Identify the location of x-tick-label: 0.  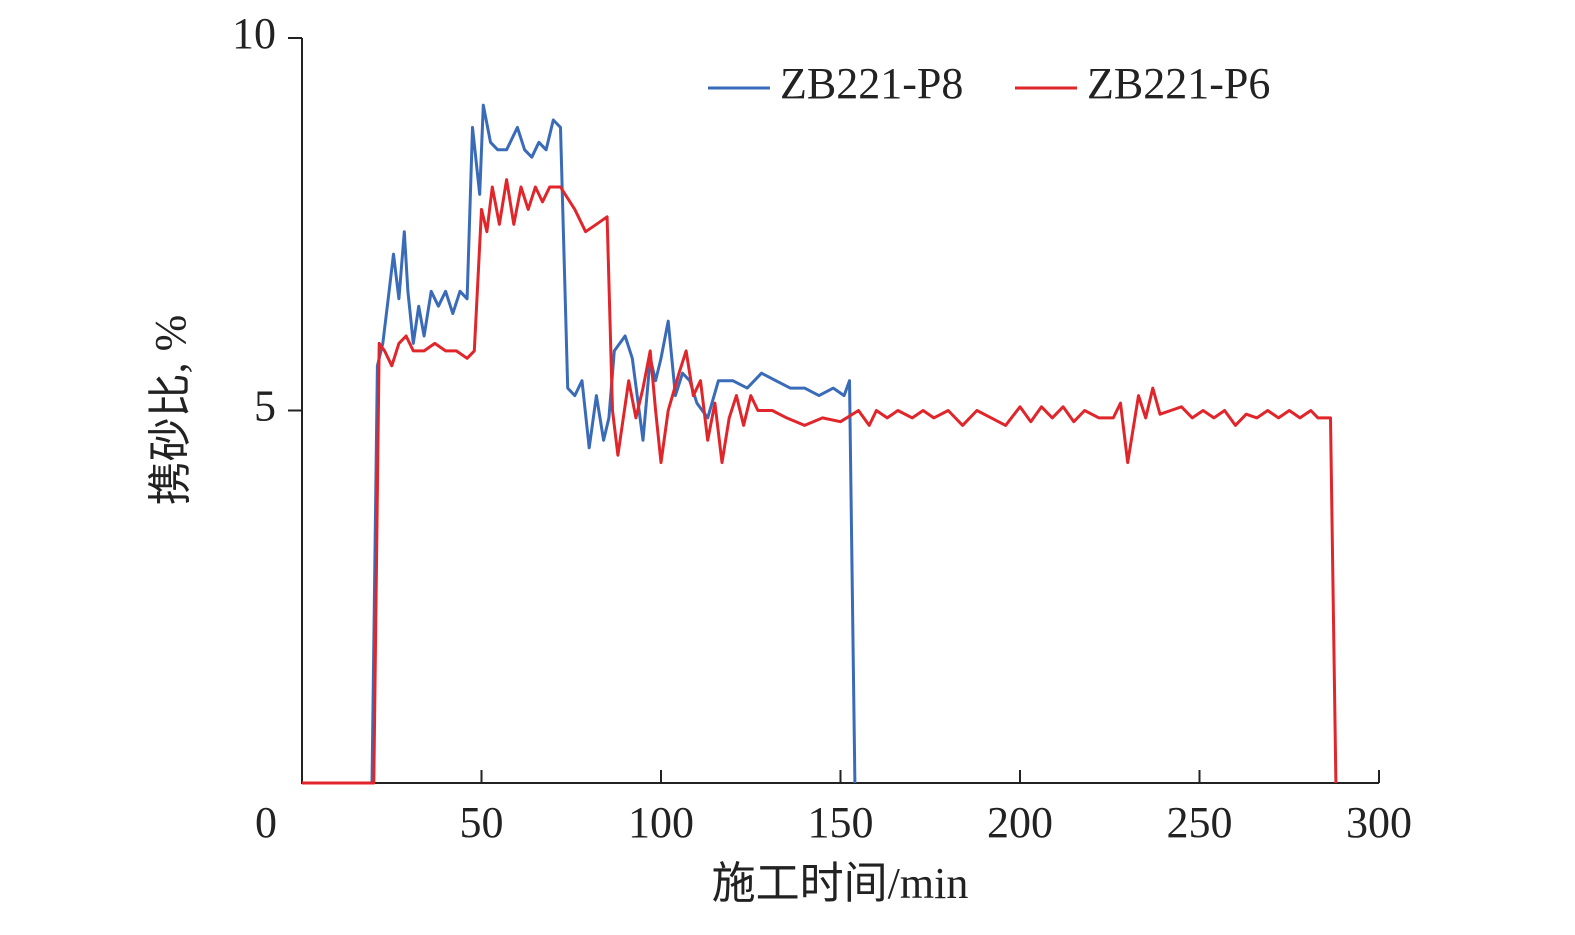
(266, 822).